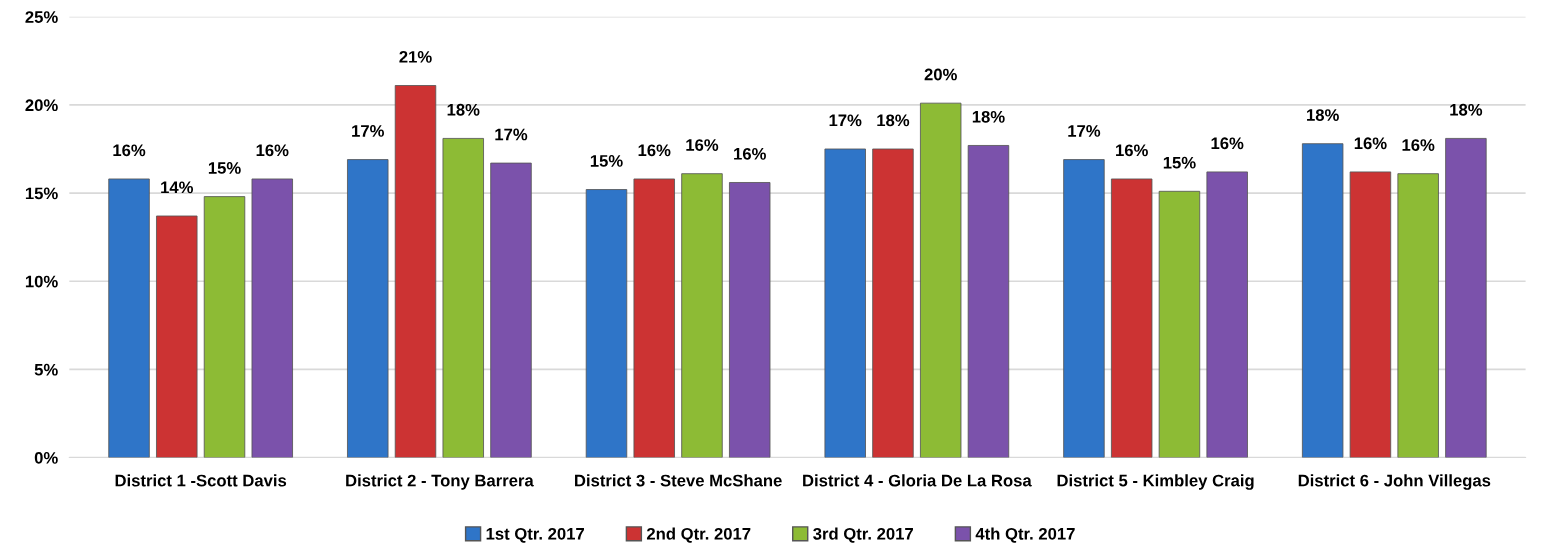  Describe the element at coordinates (863, 535) in the screenshot. I see `legend-label: 3rd Qtr. 2017` at that location.